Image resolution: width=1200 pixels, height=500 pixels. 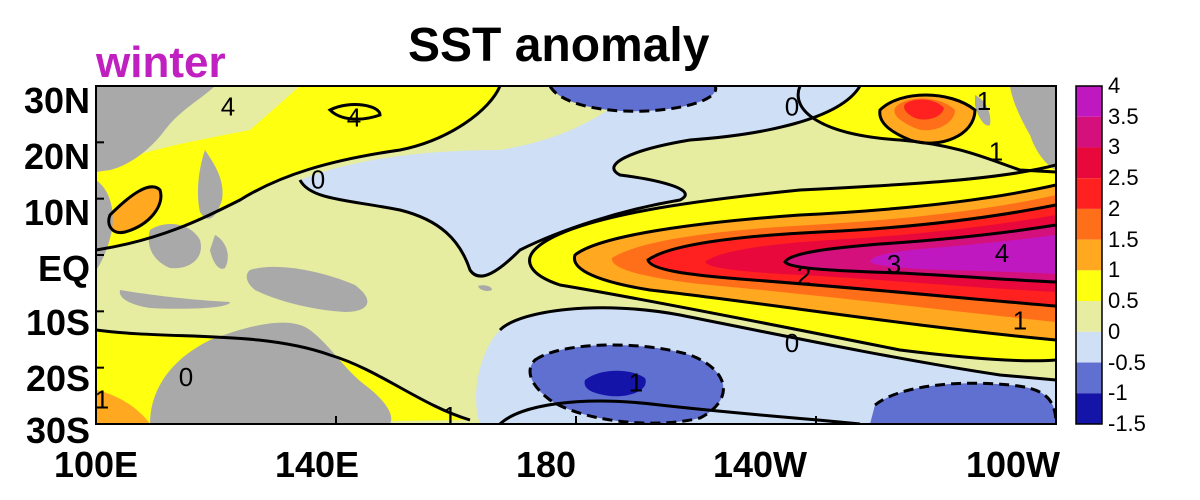 I want to click on colorbar-frame, so click(x=1089, y=255).